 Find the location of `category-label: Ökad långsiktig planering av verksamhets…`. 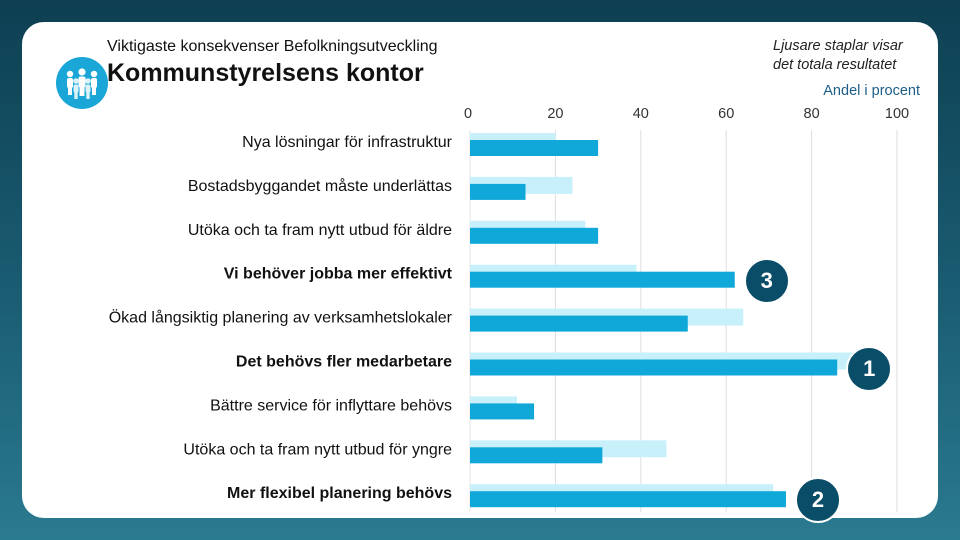

category-label: Ökad långsiktig planering av verksamhets… is located at coordinates (281, 318).